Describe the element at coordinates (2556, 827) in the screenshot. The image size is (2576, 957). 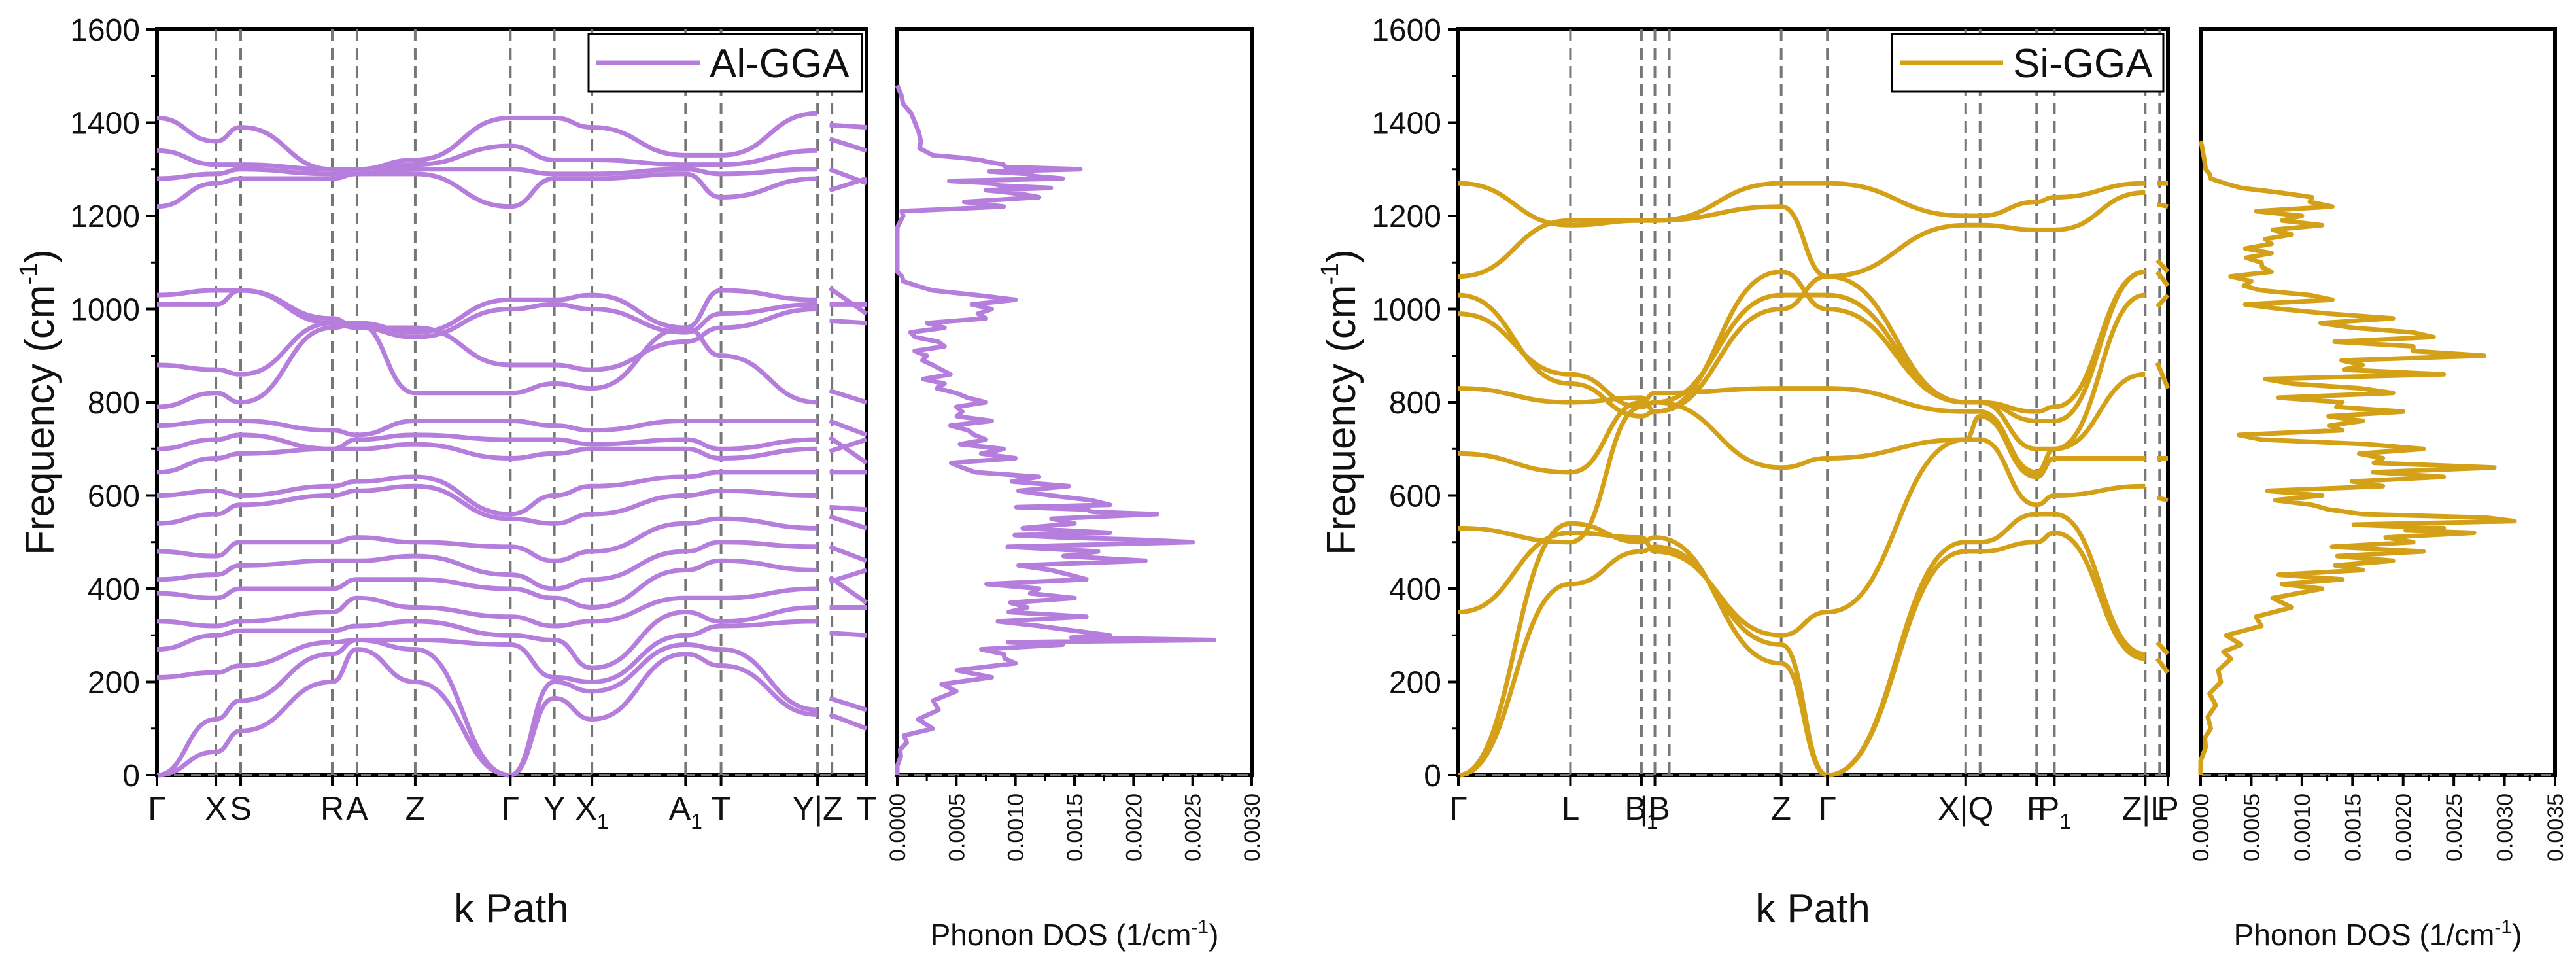
I see `dos-x-tick-label: 0.0035` at that location.